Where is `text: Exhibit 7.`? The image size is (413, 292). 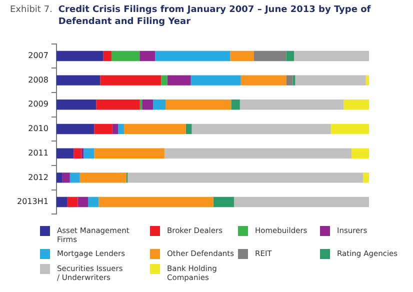
text: Exhibit 7. is located at coordinates (31, 10).